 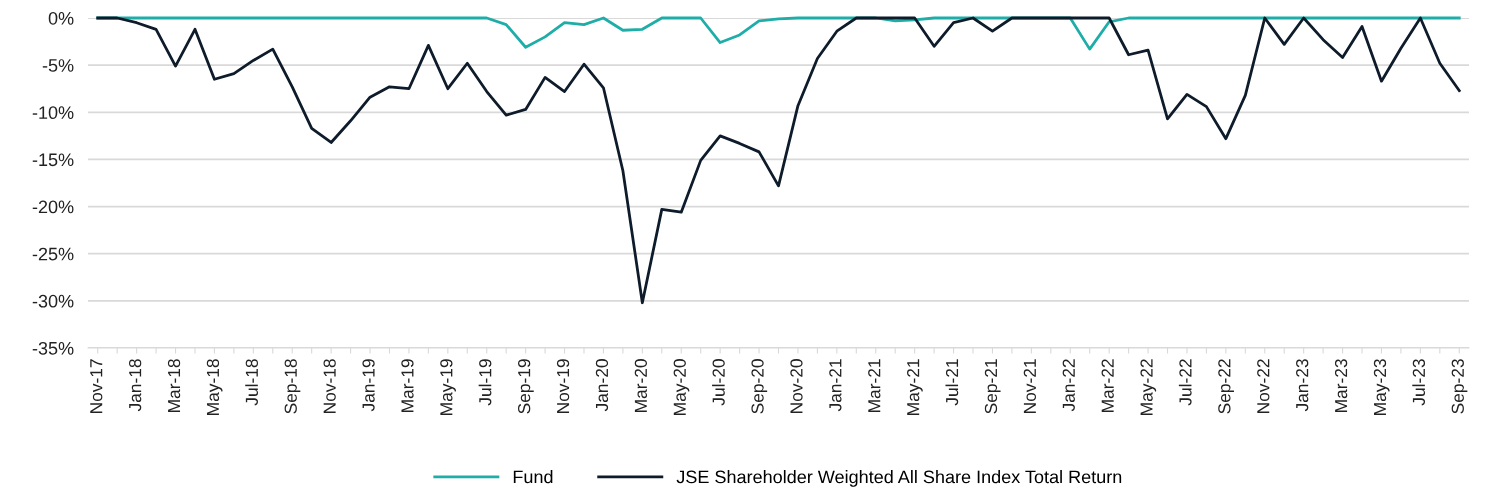 What do you see at coordinates (53, 113) in the screenshot?
I see `y-tick-label: -10%` at bounding box center [53, 113].